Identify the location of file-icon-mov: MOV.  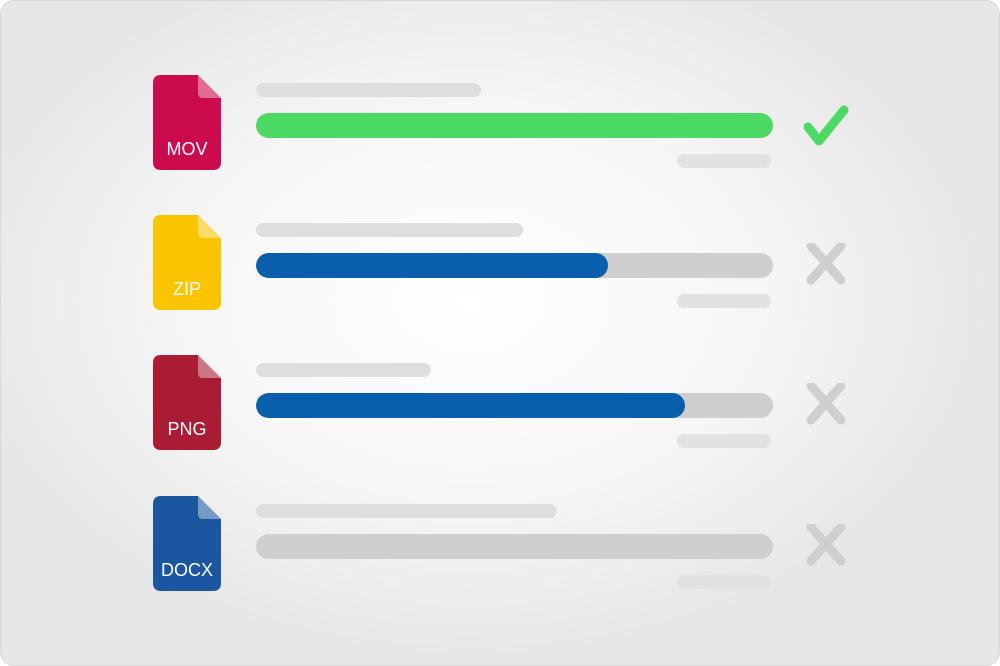
(187, 122).